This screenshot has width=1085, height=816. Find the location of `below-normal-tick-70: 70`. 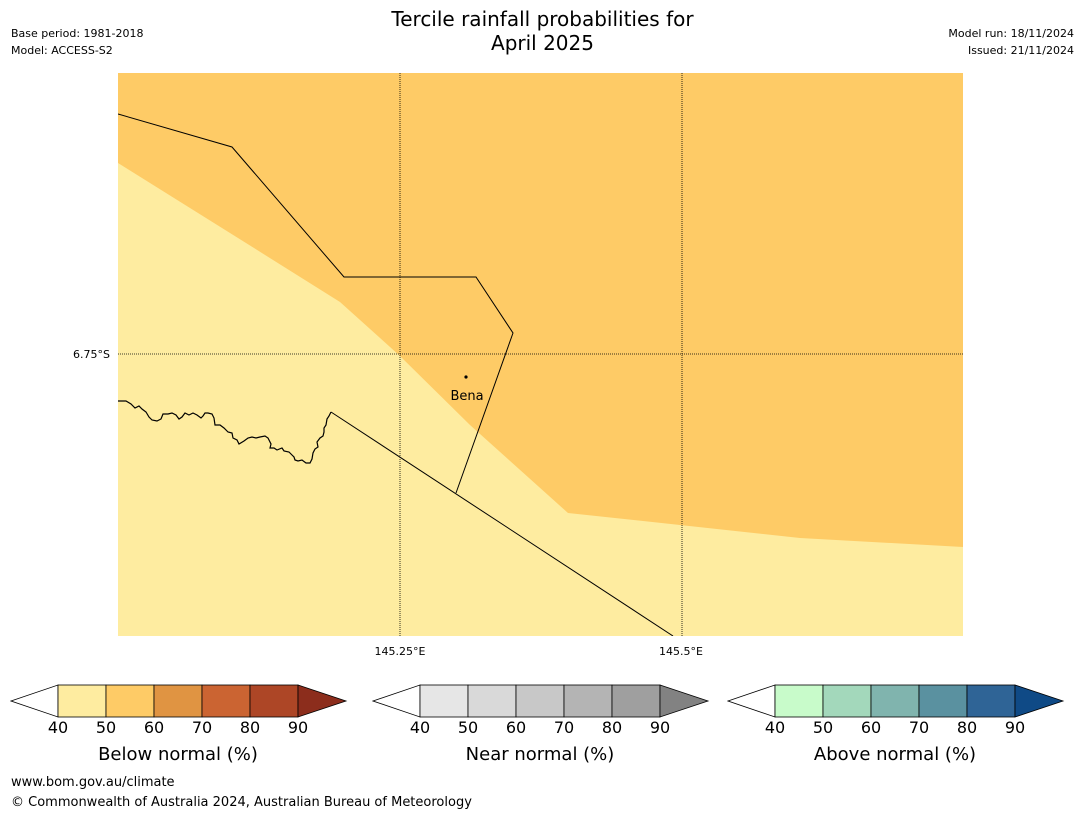

below-normal-tick-70: 70 is located at coordinates (202, 727).